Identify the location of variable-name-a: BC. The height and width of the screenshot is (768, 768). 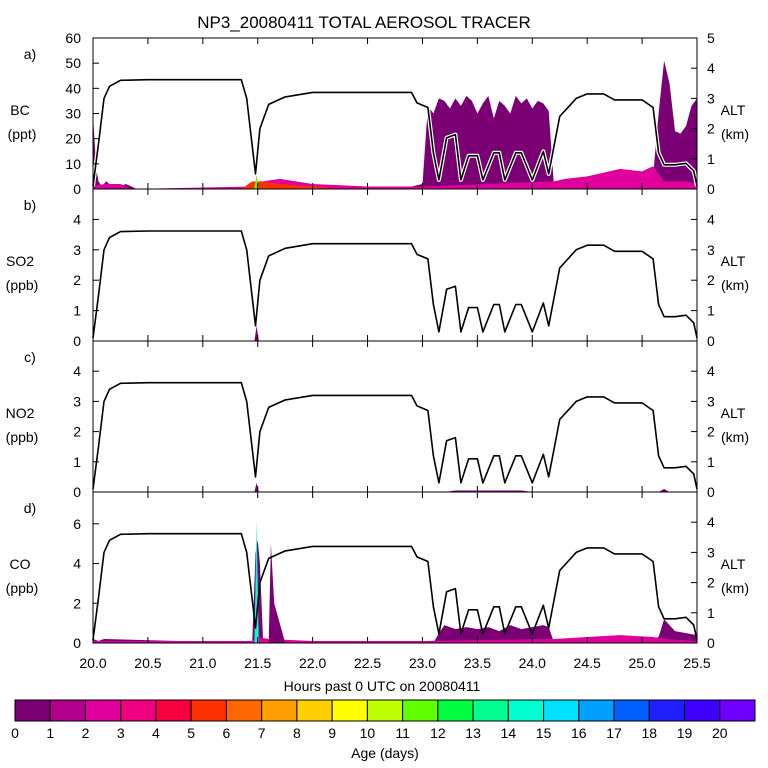
(19, 110).